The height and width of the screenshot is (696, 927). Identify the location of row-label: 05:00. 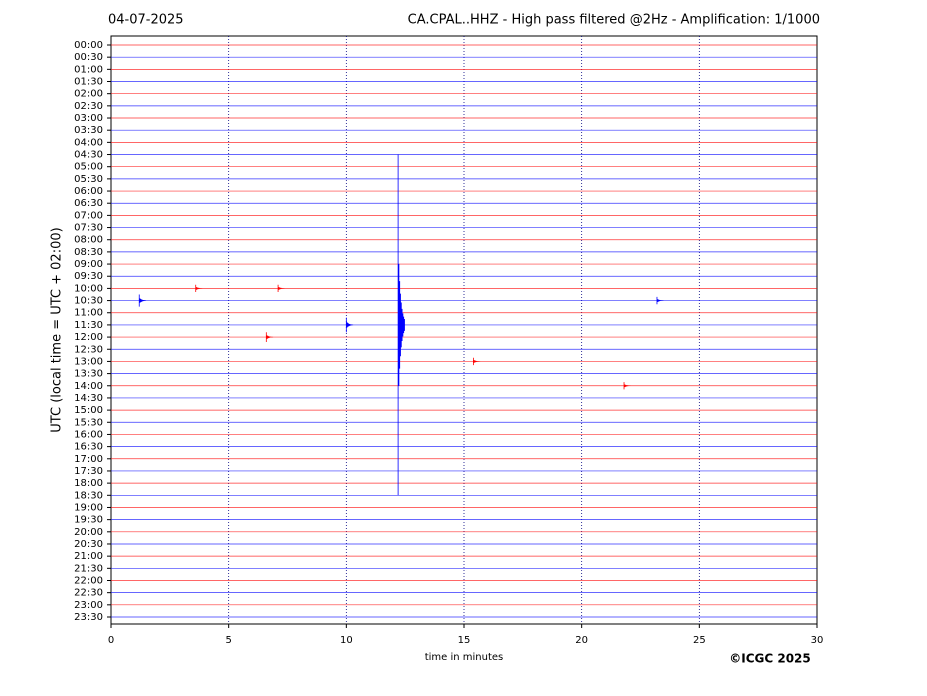
(88, 167).